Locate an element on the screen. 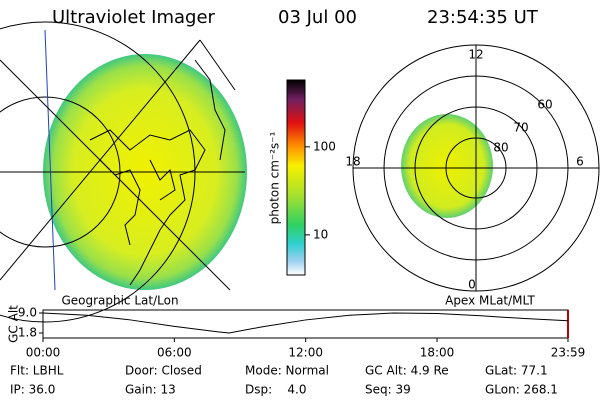 Image resolution: width=600 pixels, height=400 pixels. footer-field: GC Alt: 4.9 Re is located at coordinates (407, 371).